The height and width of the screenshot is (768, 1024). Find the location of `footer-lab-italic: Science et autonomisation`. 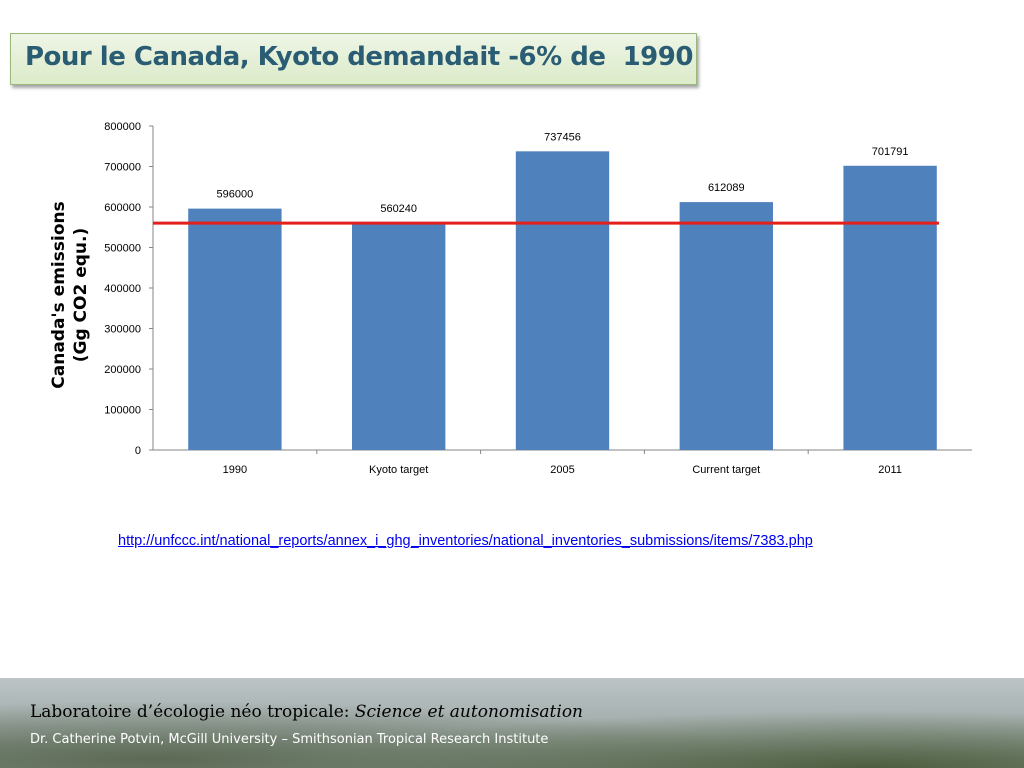

footer-lab-italic: Science et autonomisation is located at coordinates (469, 712).